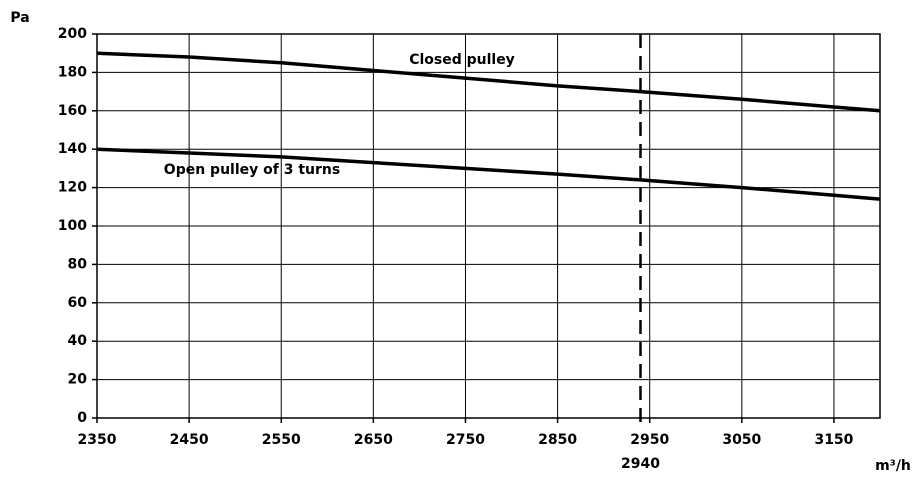 The height and width of the screenshot is (488, 922). What do you see at coordinates (462, 60) in the screenshot?
I see `series-label: Closed pulley` at bounding box center [462, 60].